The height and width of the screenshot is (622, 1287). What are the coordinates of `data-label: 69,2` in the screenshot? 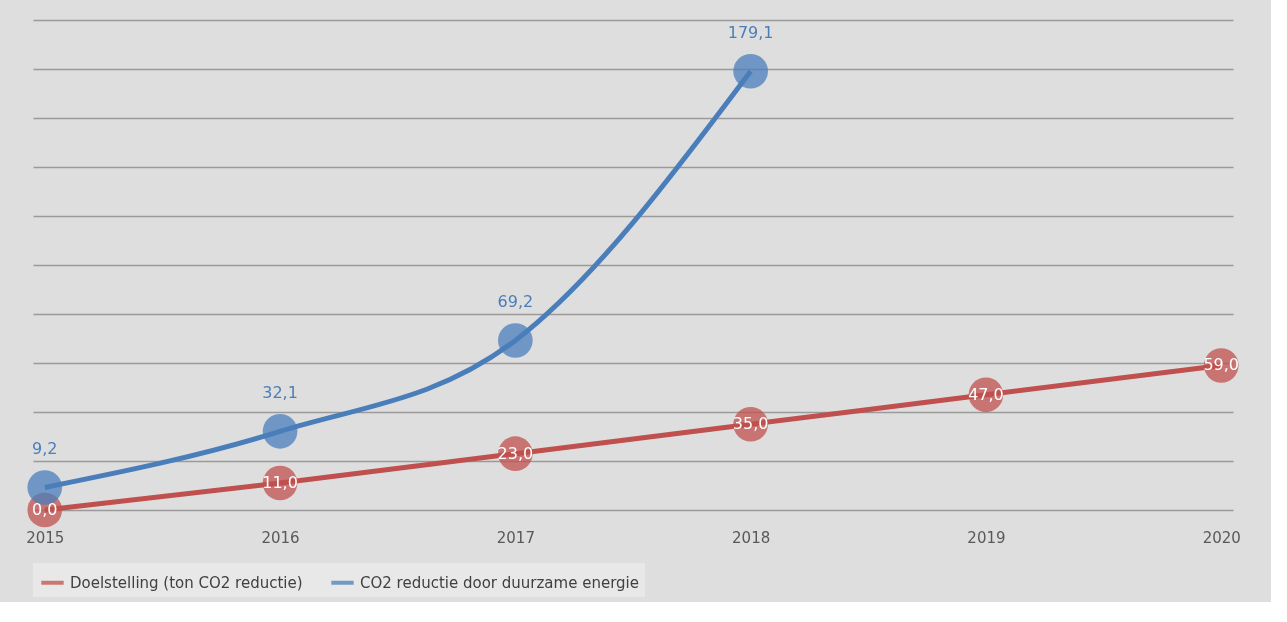 It's located at (515, 302).